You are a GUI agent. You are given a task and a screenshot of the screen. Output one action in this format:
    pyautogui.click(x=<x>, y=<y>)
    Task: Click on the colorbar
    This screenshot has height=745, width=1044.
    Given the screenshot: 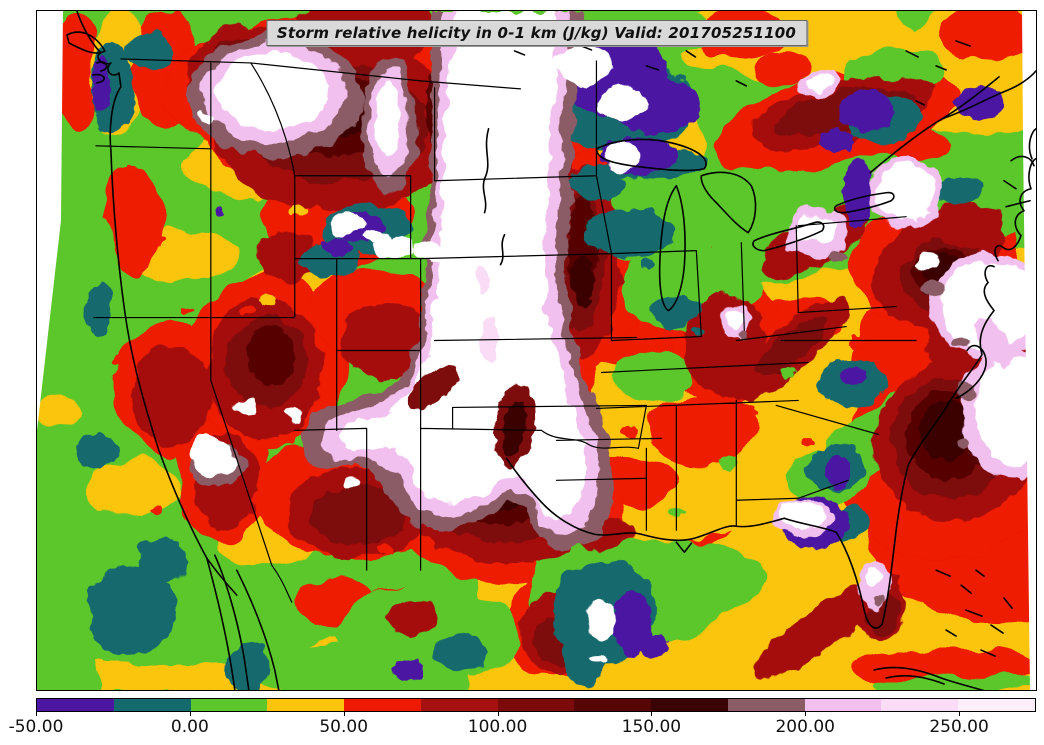 What is the action you would take?
    pyautogui.click(x=536, y=705)
    